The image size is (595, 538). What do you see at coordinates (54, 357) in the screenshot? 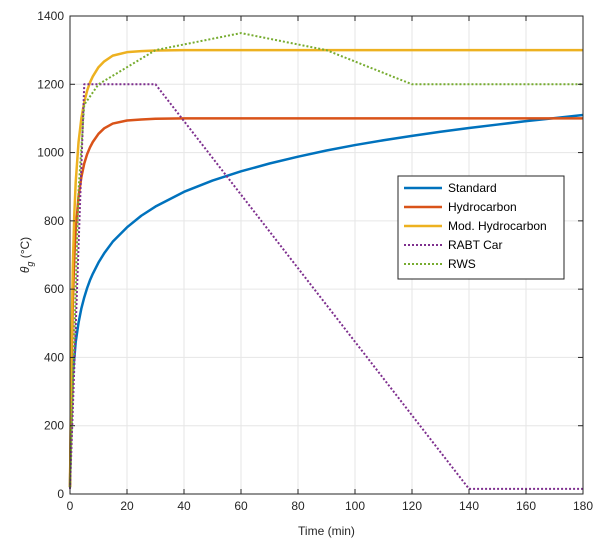
I see `y-tick-label: 400` at bounding box center [54, 357].